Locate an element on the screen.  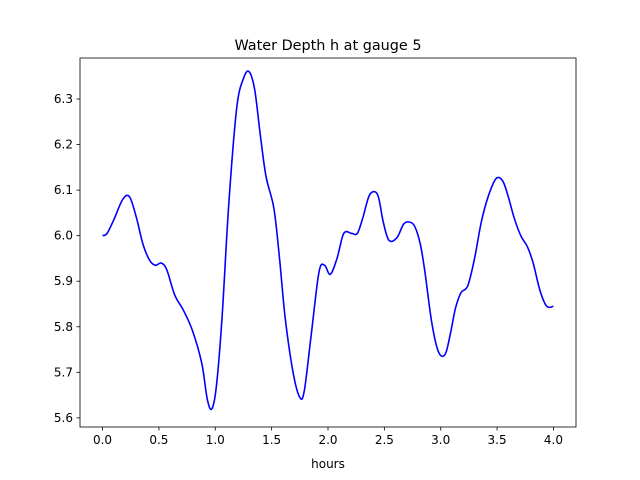
x-tick-label: 1.0 is located at coordinates (215, 440).